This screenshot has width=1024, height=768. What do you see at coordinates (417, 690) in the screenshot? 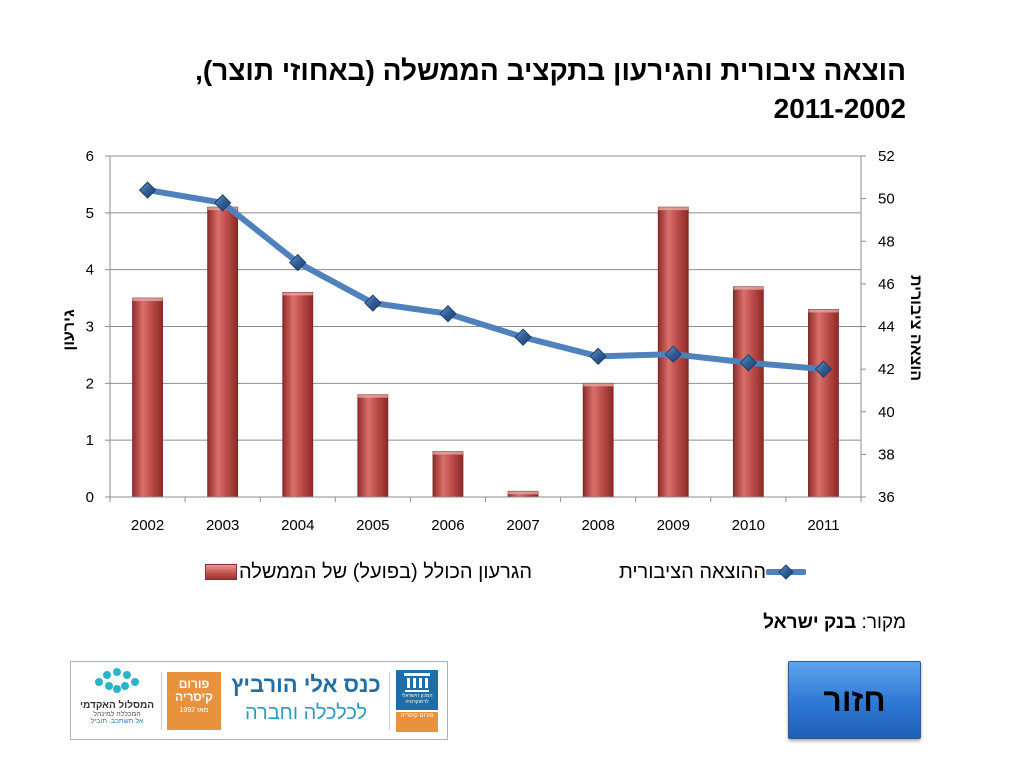
I see `building-icon: המכון הישראלי לדמוקרטיה` at bounding box center [417, 690].